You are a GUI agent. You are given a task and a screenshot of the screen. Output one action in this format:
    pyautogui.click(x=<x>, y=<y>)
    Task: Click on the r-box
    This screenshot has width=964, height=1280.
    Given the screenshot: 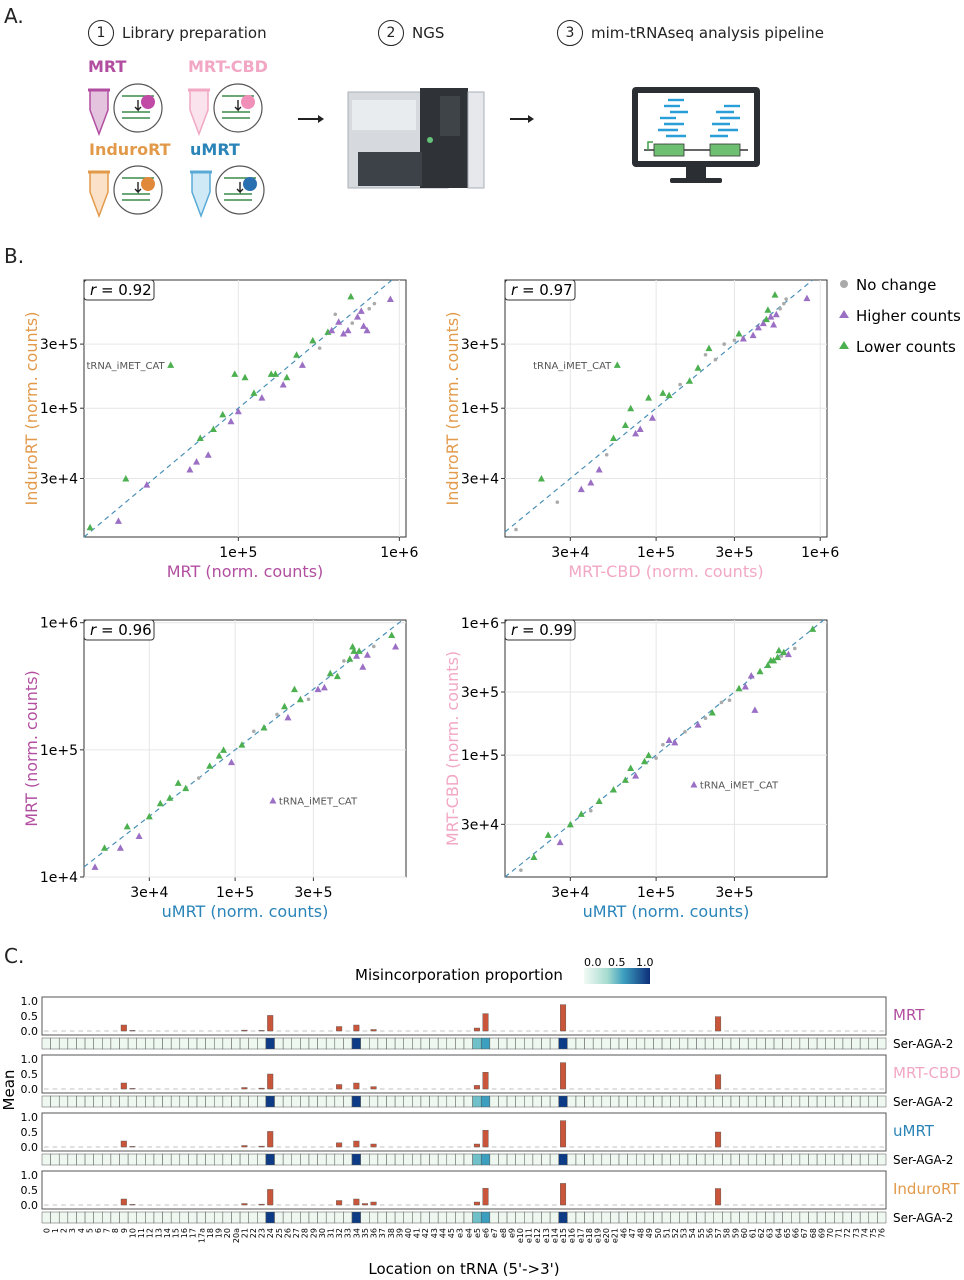 What is the action you would take?
    pyautogui.click(x=540, y=290)
    